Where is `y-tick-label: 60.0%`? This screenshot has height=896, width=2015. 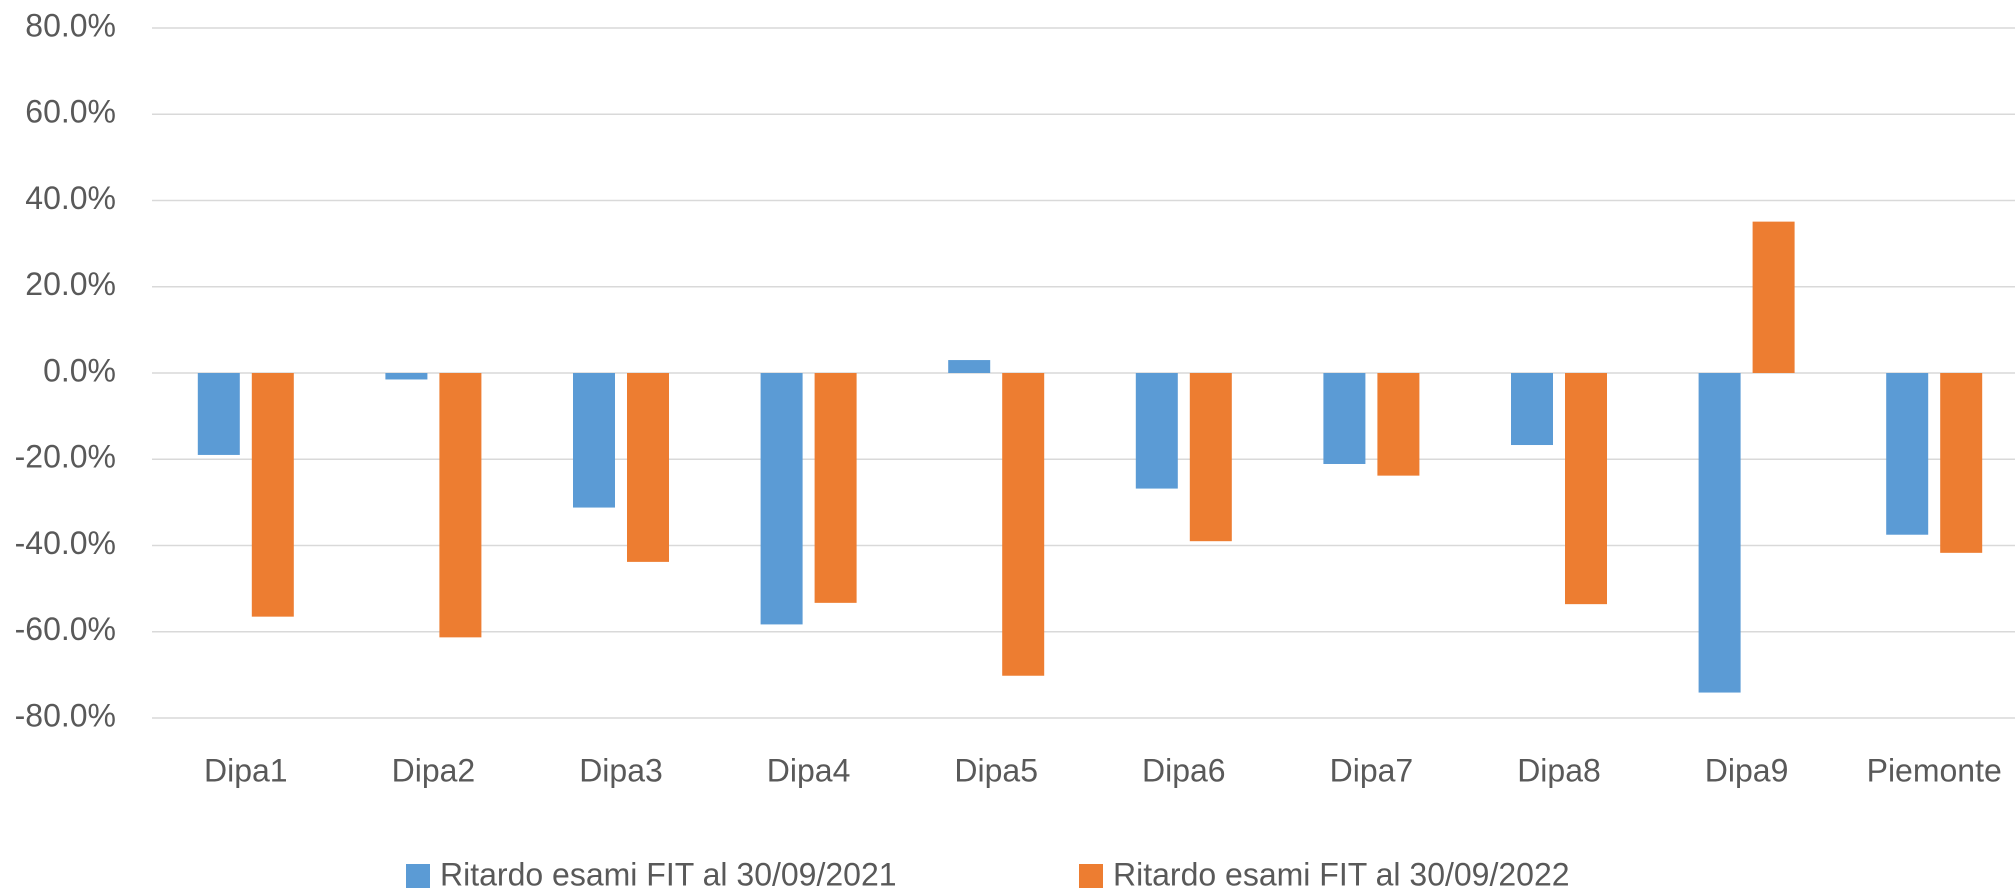 y-tick-label: 60.0% is located at coordinates (70, 112).